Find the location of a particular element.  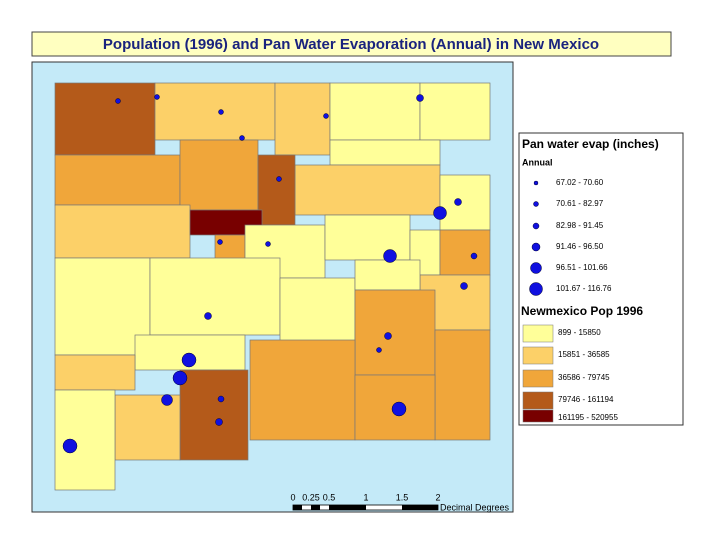

legend-label: 70.61 - 82.97 is located at coordinates (580, 203).